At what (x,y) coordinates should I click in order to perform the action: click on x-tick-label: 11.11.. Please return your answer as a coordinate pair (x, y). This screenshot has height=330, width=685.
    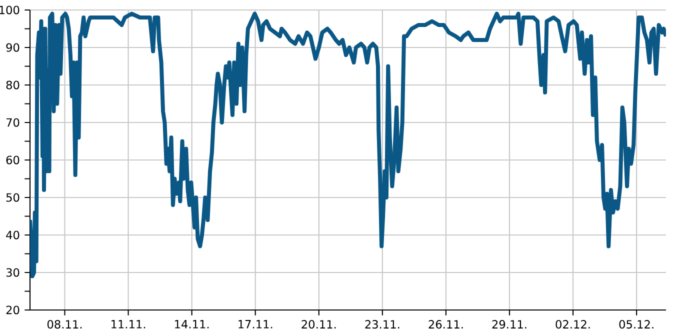
    Looking at the image, I should click on (129, 324).